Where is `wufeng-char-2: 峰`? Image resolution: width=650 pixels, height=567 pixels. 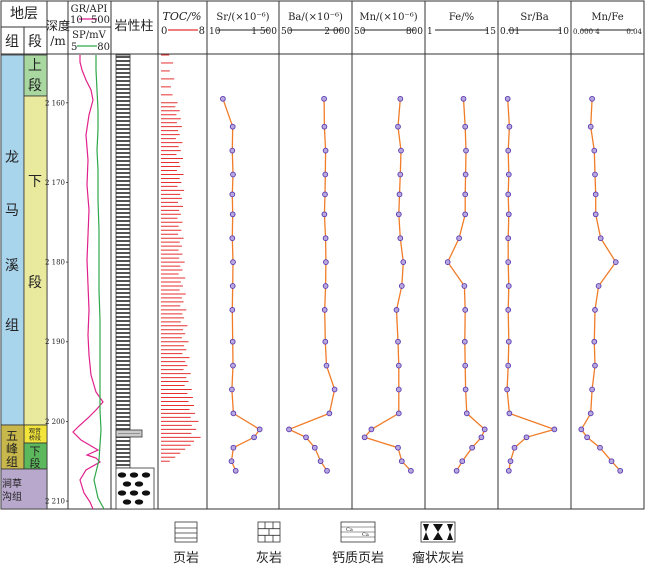
wufeng-char-2: 峰 is located at coordinates (12, 449).